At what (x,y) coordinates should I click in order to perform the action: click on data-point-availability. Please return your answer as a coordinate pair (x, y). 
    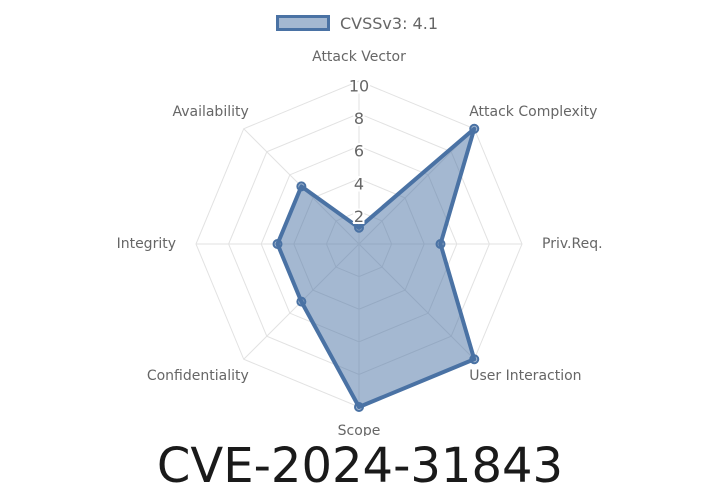
    Looking at the image, I should click on (301, 186).